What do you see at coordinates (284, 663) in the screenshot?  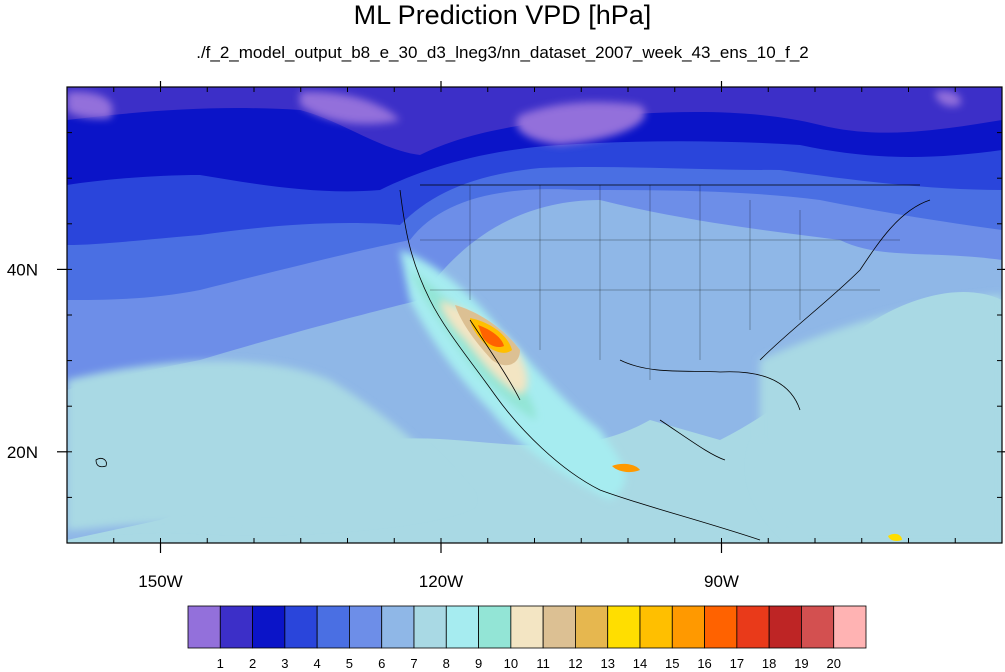 I see `colorbar-label: 3` at bounding box center [284, 663].